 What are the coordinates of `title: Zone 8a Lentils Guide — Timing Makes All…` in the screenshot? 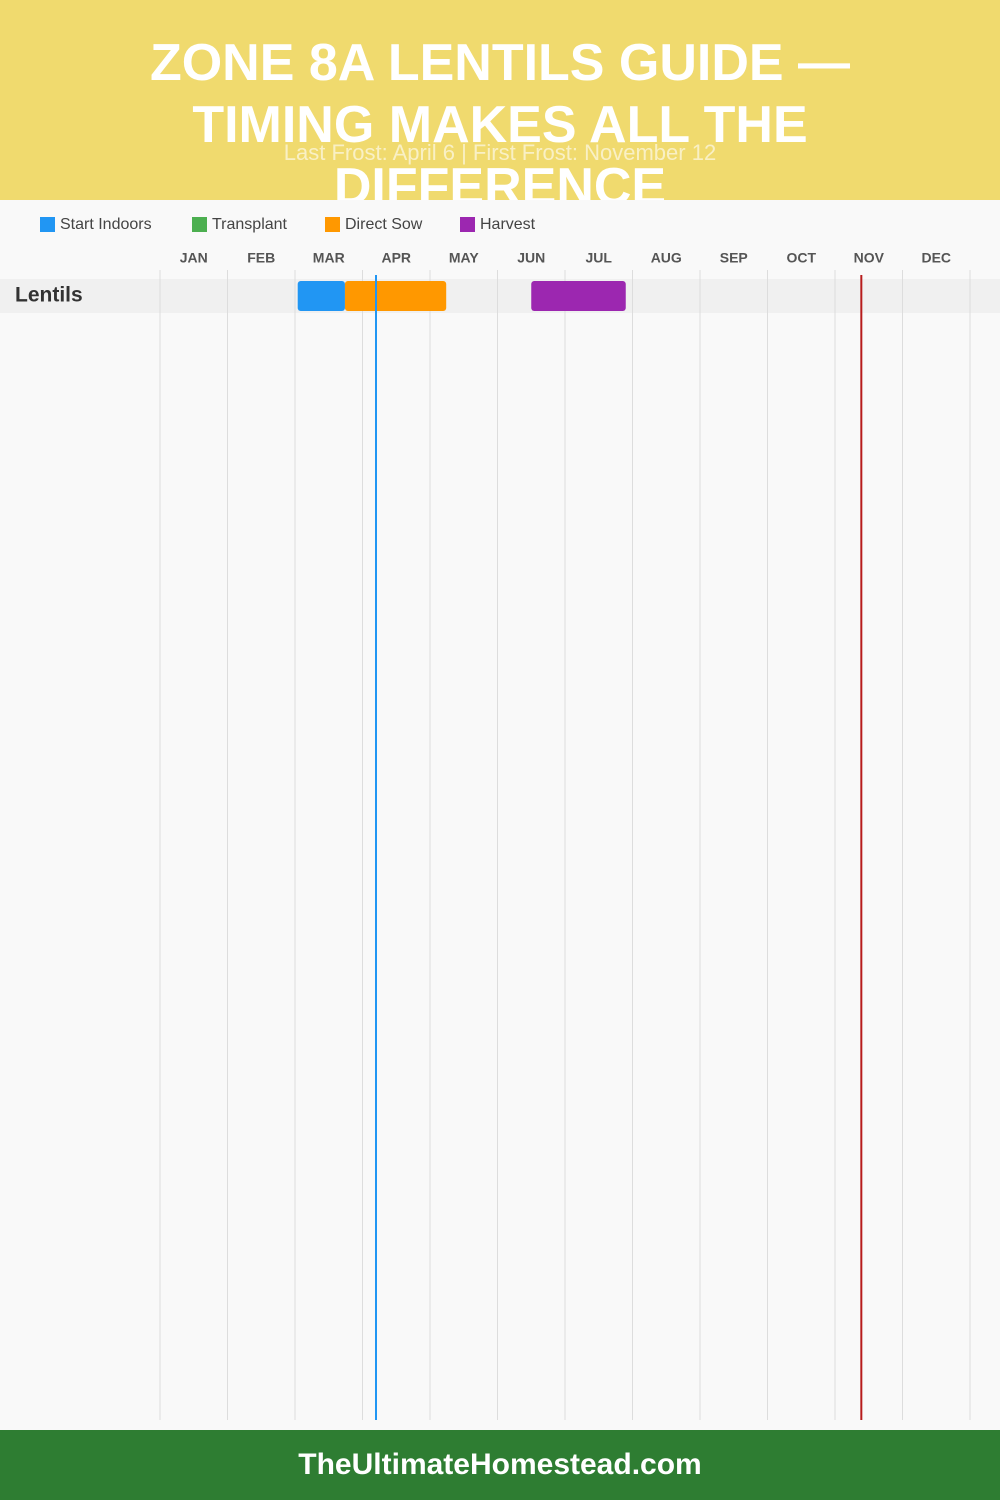 It's located at (500, 117).